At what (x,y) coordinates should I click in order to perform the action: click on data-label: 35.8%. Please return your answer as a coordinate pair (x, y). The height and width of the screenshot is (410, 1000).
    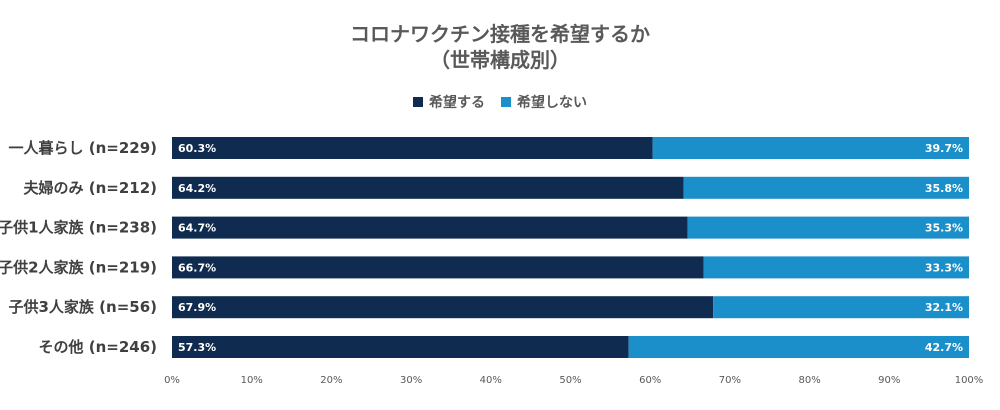
    Looking at the image, I should click on (944, 188).